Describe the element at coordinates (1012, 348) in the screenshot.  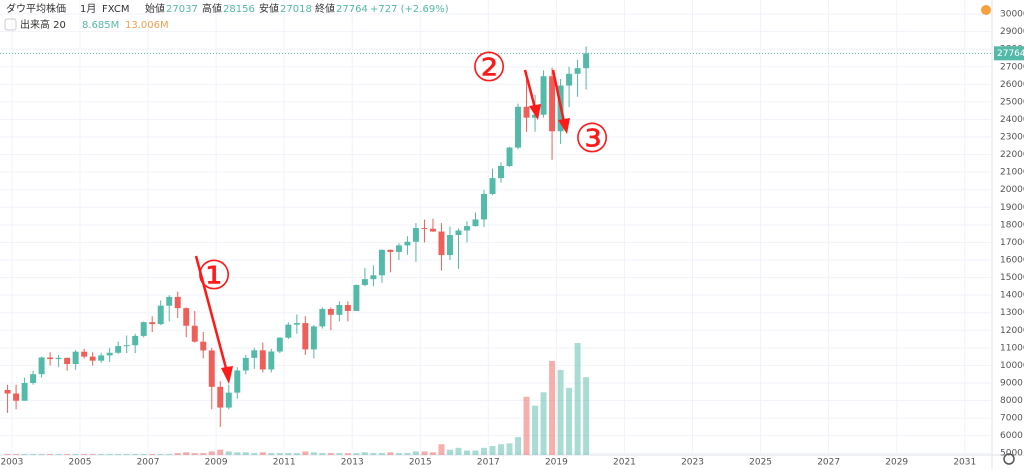
I see `y-tick-label: 11000` at that location.